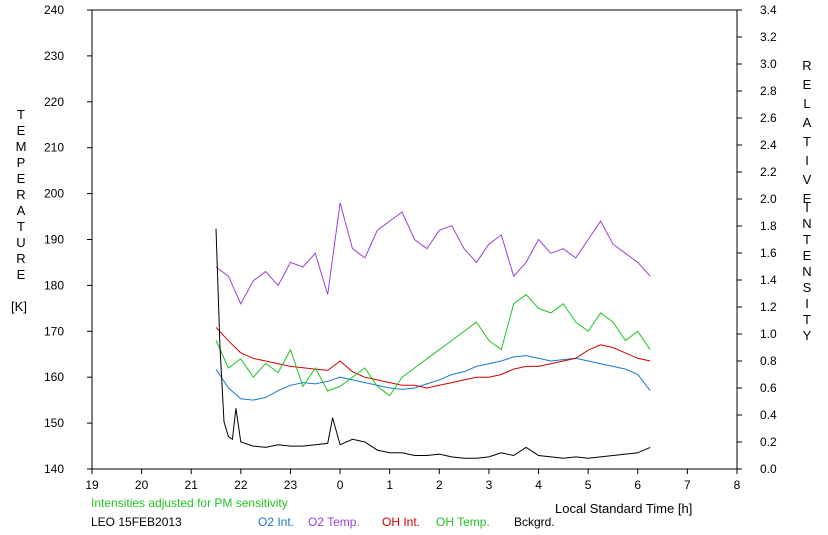  I want to click on right-tick-label: 3.2, so click(768, 37).